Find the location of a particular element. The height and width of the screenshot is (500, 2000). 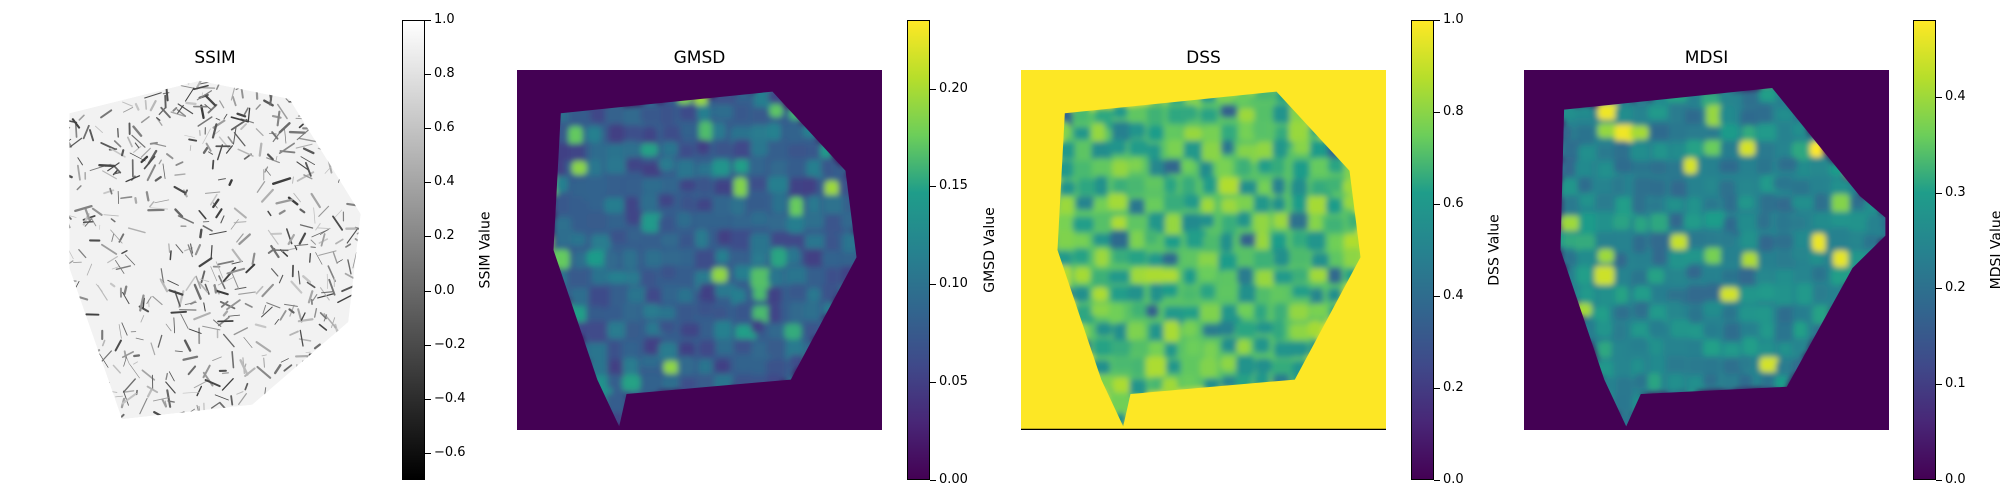

panel-title-2: DSS is located at coordinates (1203, 58).